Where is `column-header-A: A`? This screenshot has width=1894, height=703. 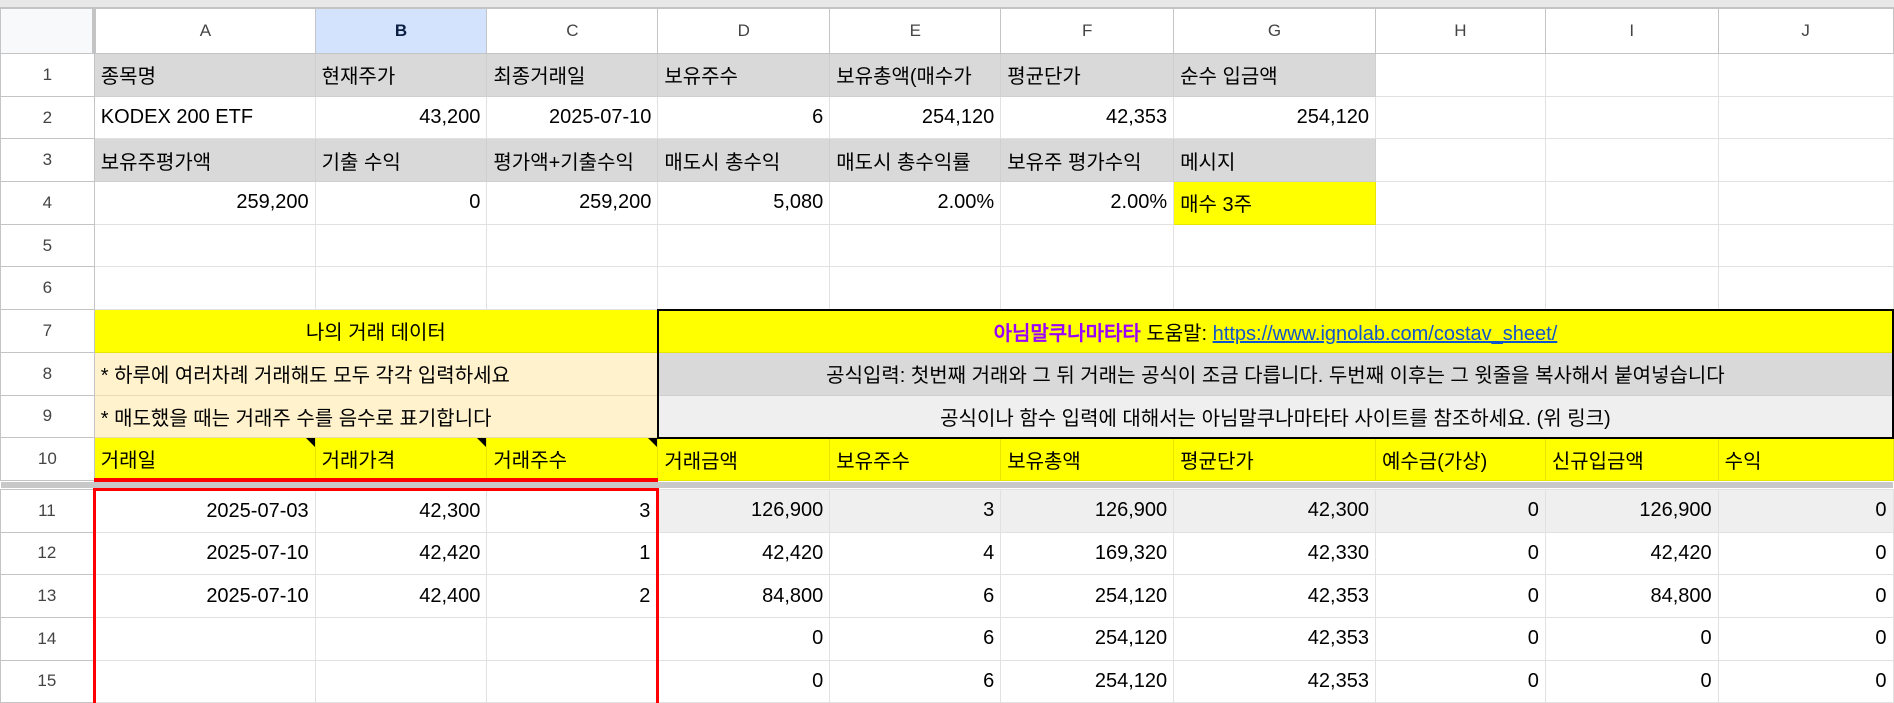 column-header-A: A is located at coordinates (204, 31).